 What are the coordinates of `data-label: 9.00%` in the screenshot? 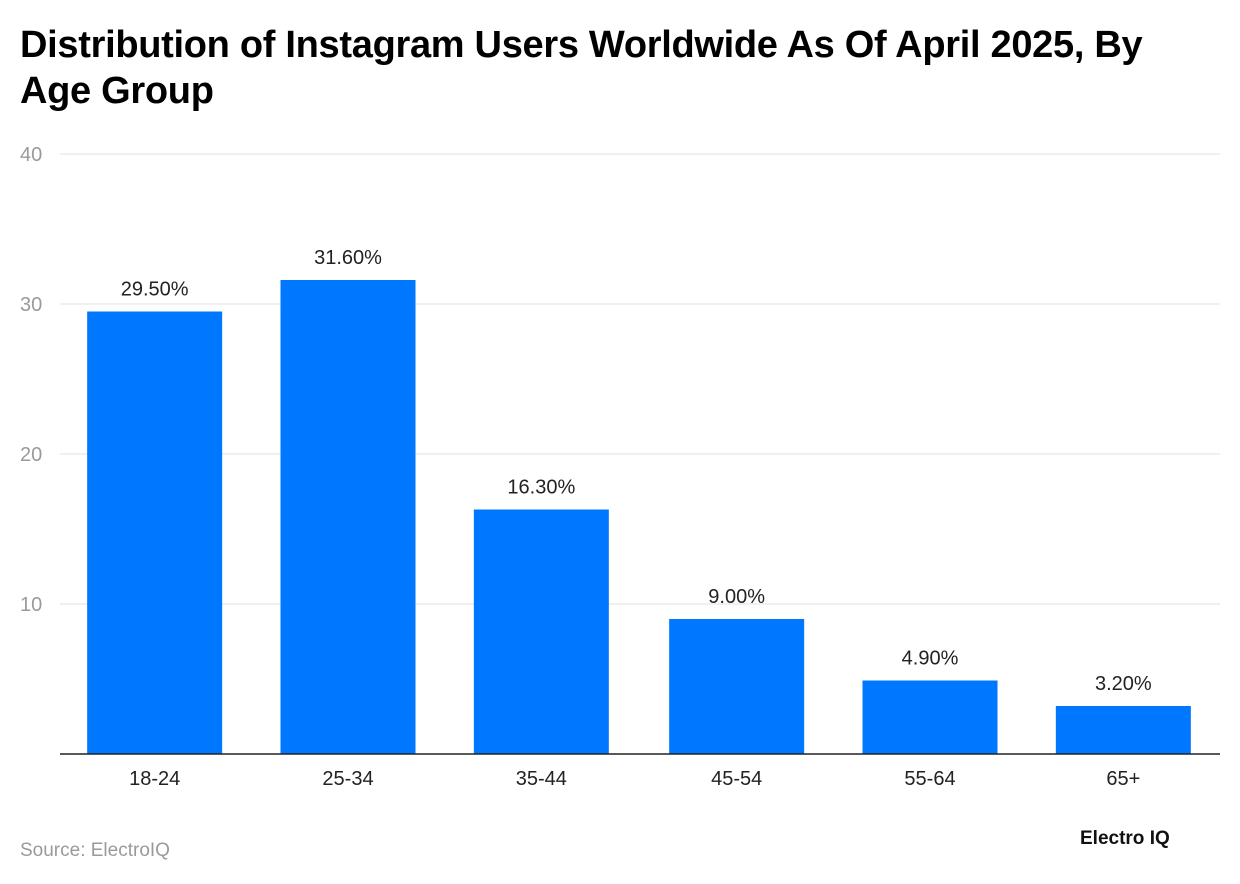 It's located at (736, 597).